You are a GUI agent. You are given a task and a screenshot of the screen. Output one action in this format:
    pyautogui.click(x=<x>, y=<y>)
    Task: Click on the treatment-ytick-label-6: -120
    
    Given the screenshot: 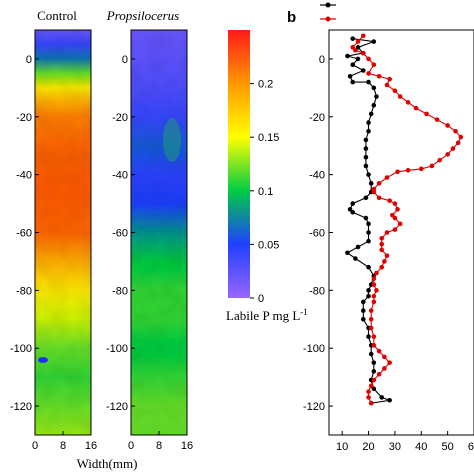 What is the action you would take?
    pyautogui.click(x=117, y=407)
    